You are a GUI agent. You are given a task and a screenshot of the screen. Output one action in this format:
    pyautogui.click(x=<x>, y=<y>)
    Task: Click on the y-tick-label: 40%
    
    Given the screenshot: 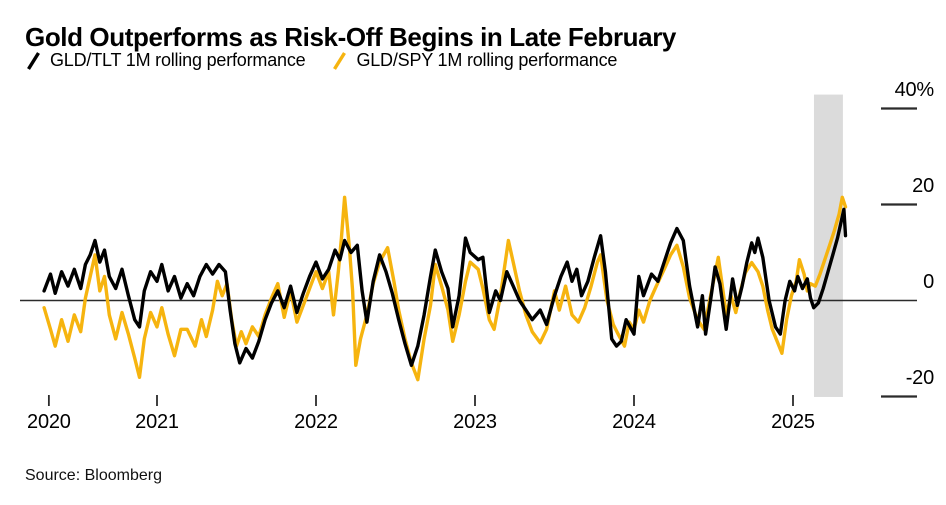 What is the action you would take?
    pyautogui.click(x=914, y=89)
    